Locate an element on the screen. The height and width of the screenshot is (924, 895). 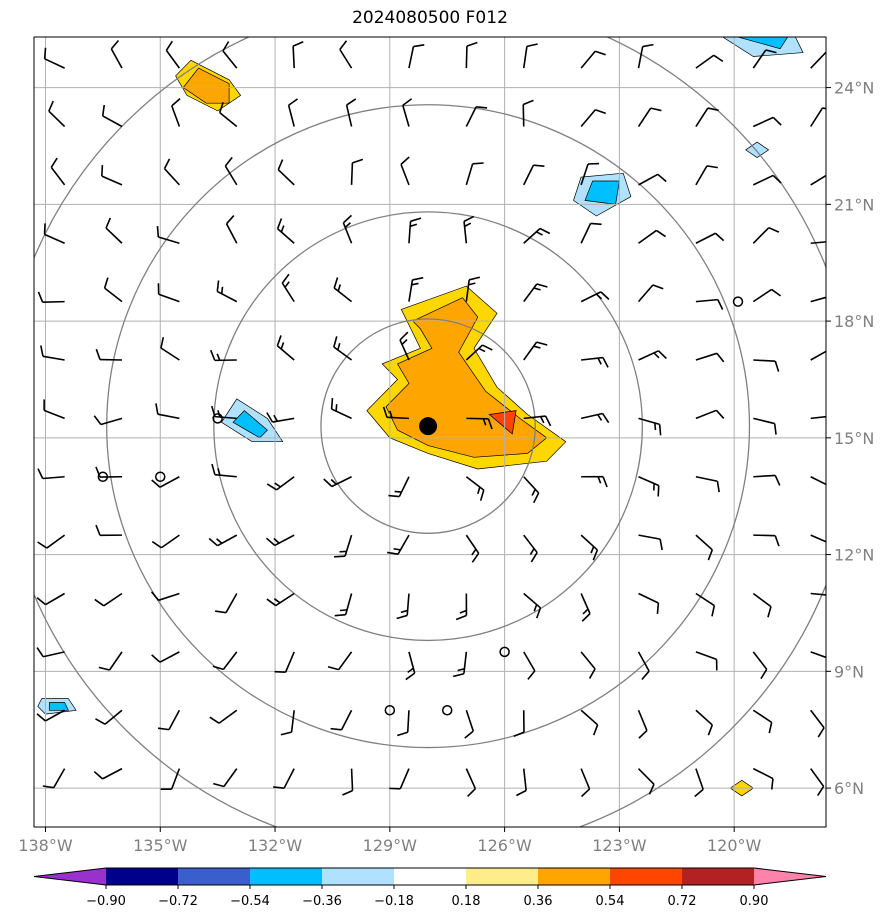
longitude-tick-label: 123°W is located at coordinates (619, 845).